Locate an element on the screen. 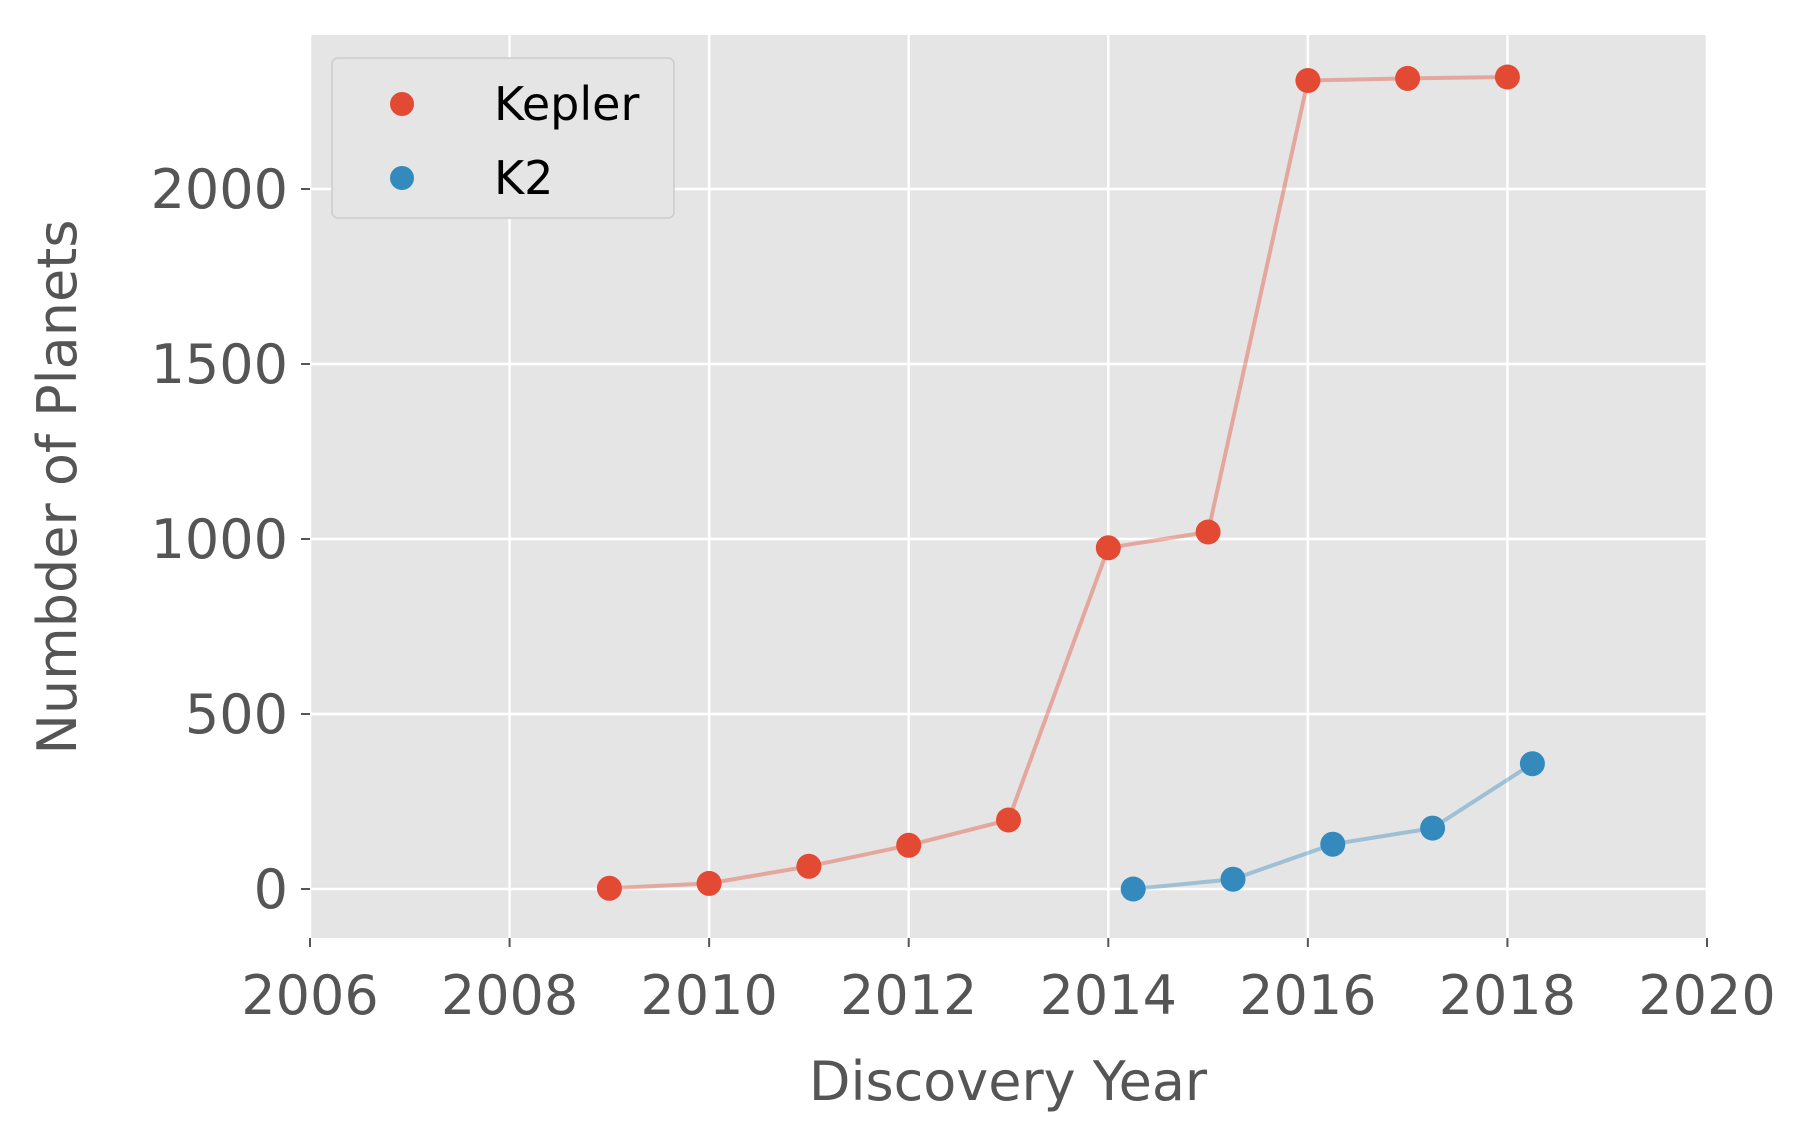  y-tick-label: 500 is located at coordinates (236, 714).